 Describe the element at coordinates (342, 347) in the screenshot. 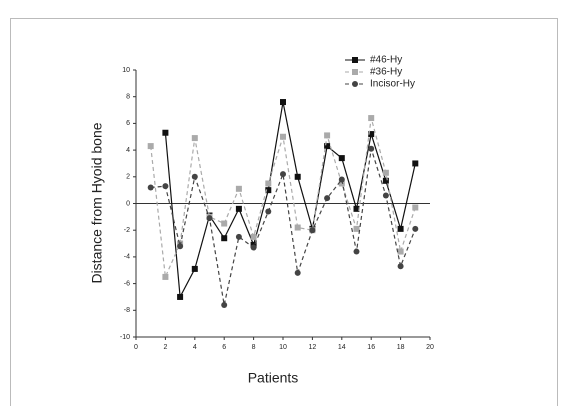

I see `x-tick-label: 14` at that location.